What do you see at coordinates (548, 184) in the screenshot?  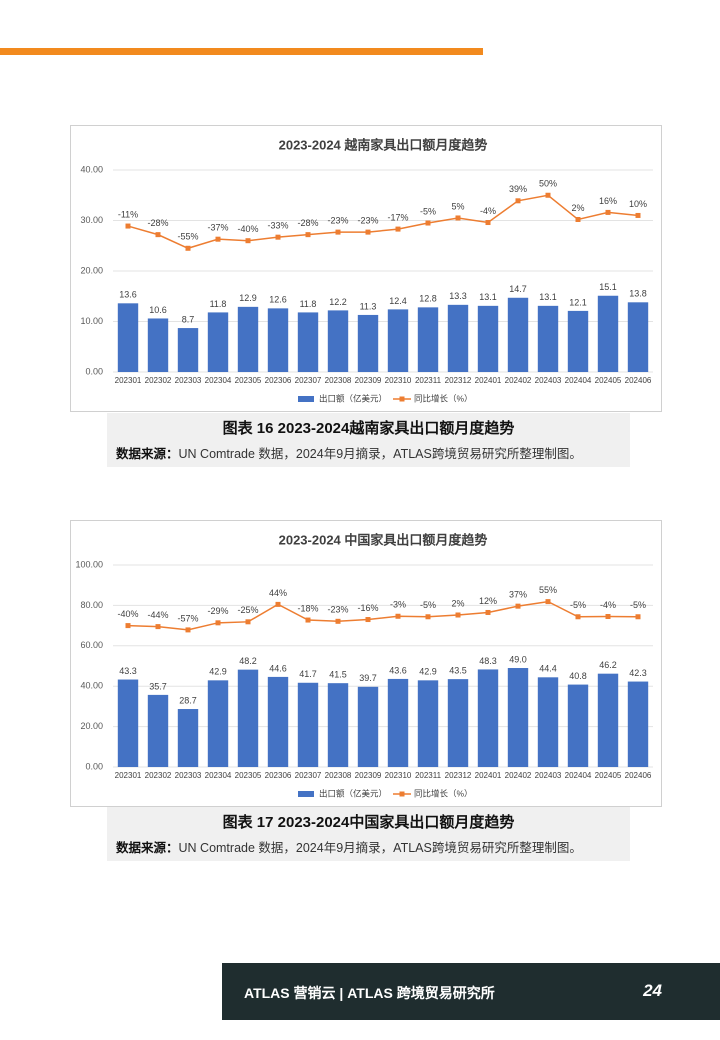 I see `line-label: 50%` at bounding box center [548, 184].